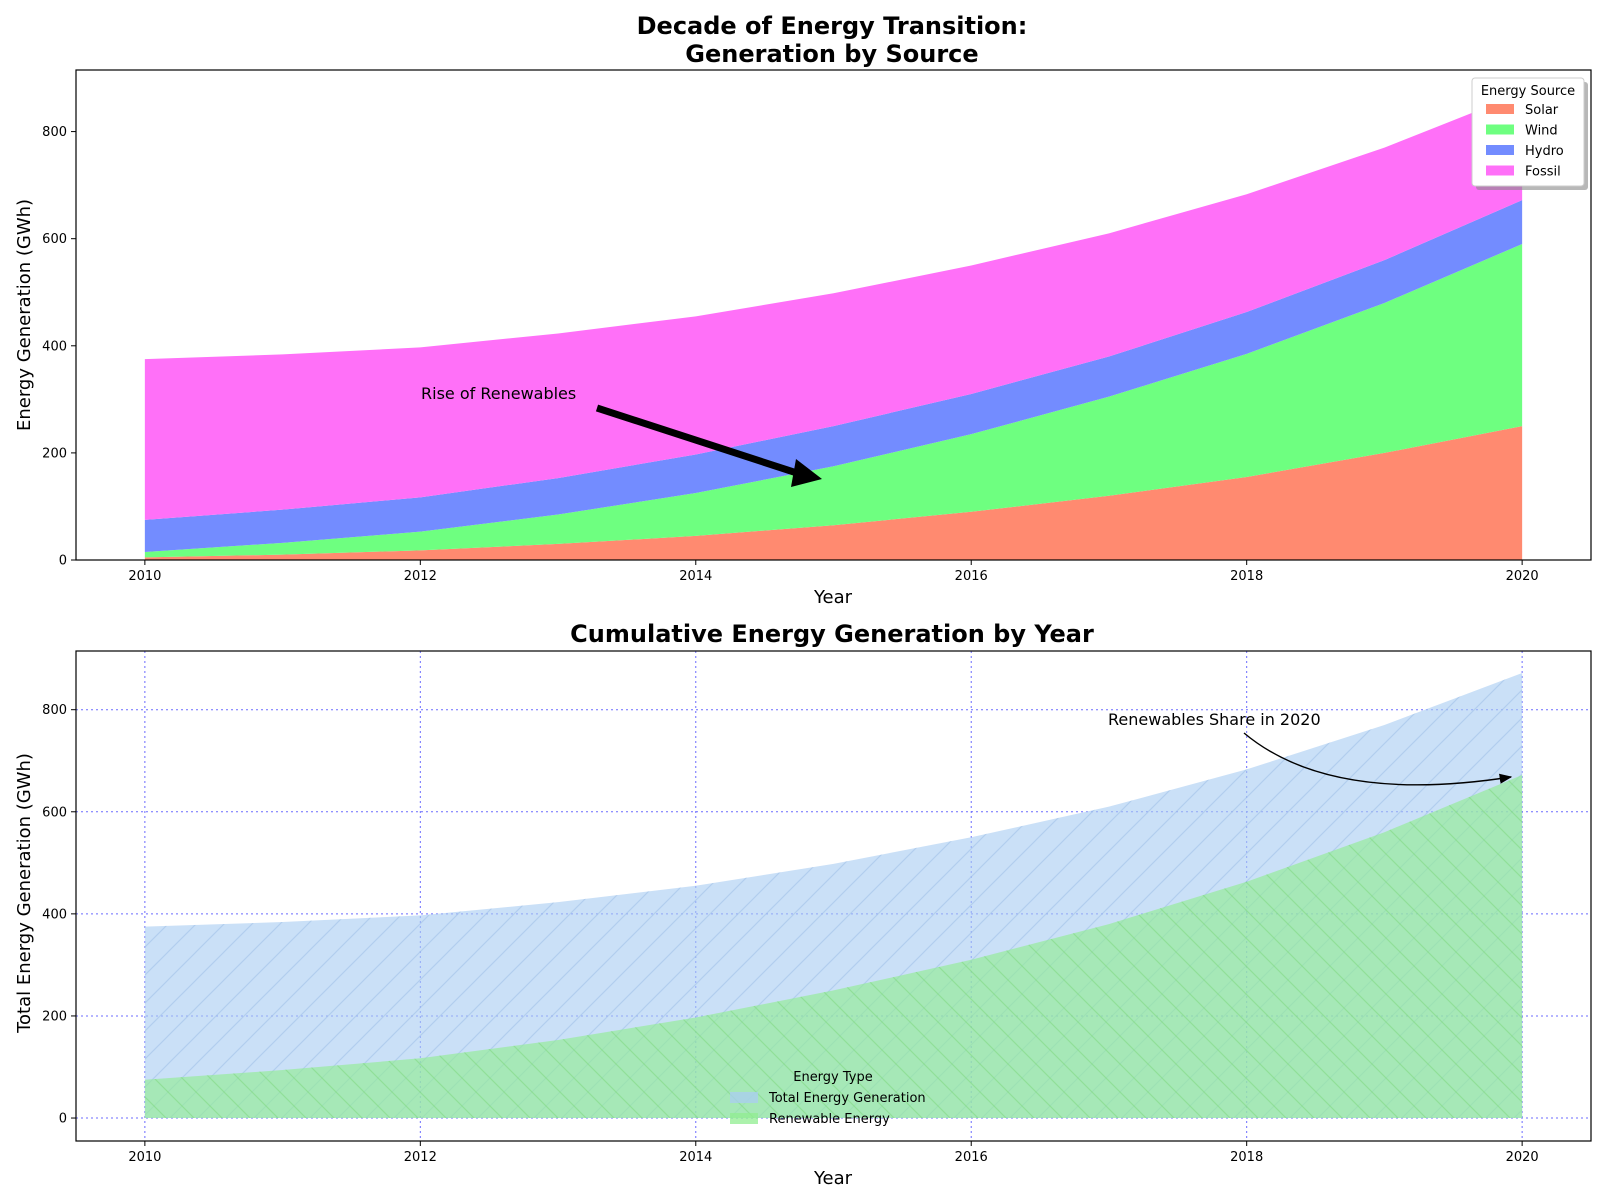  I want to click on area-solar, so click(833, 493).